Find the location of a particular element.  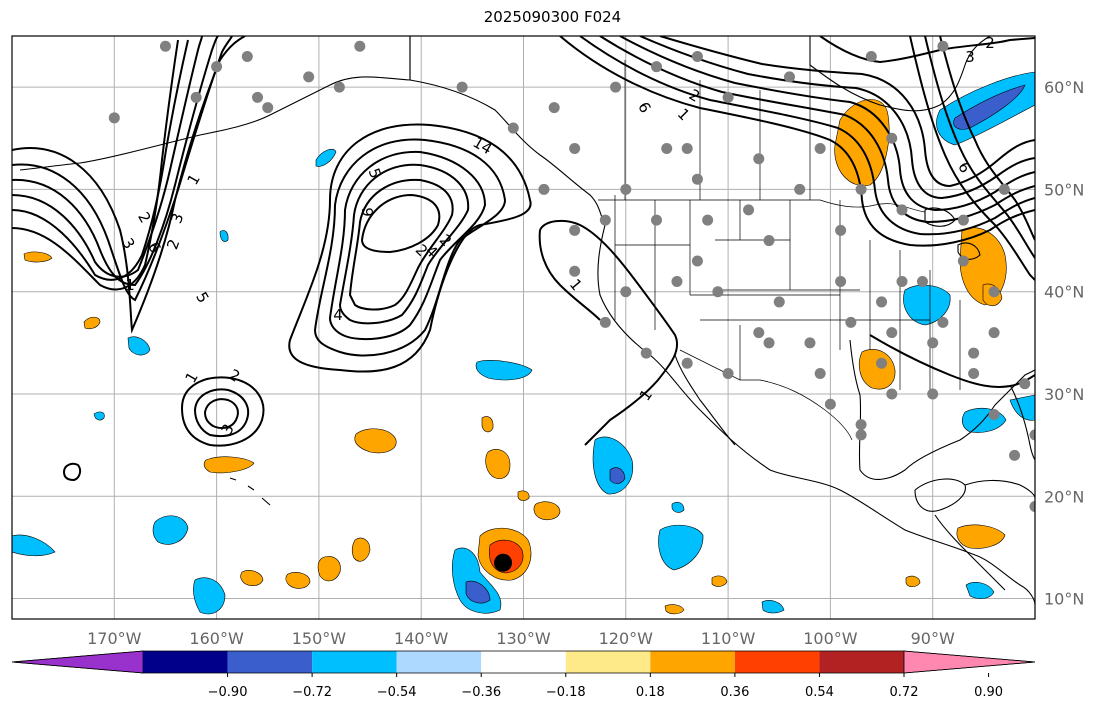

contour-label: 9 is located at coordinates (367, 212).